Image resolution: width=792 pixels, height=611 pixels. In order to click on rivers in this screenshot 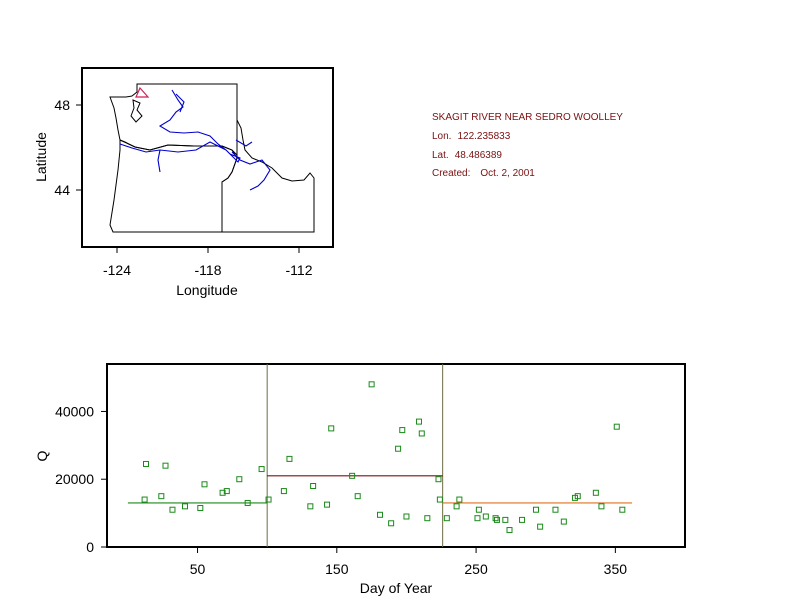, I will do `click(195, 140)`.